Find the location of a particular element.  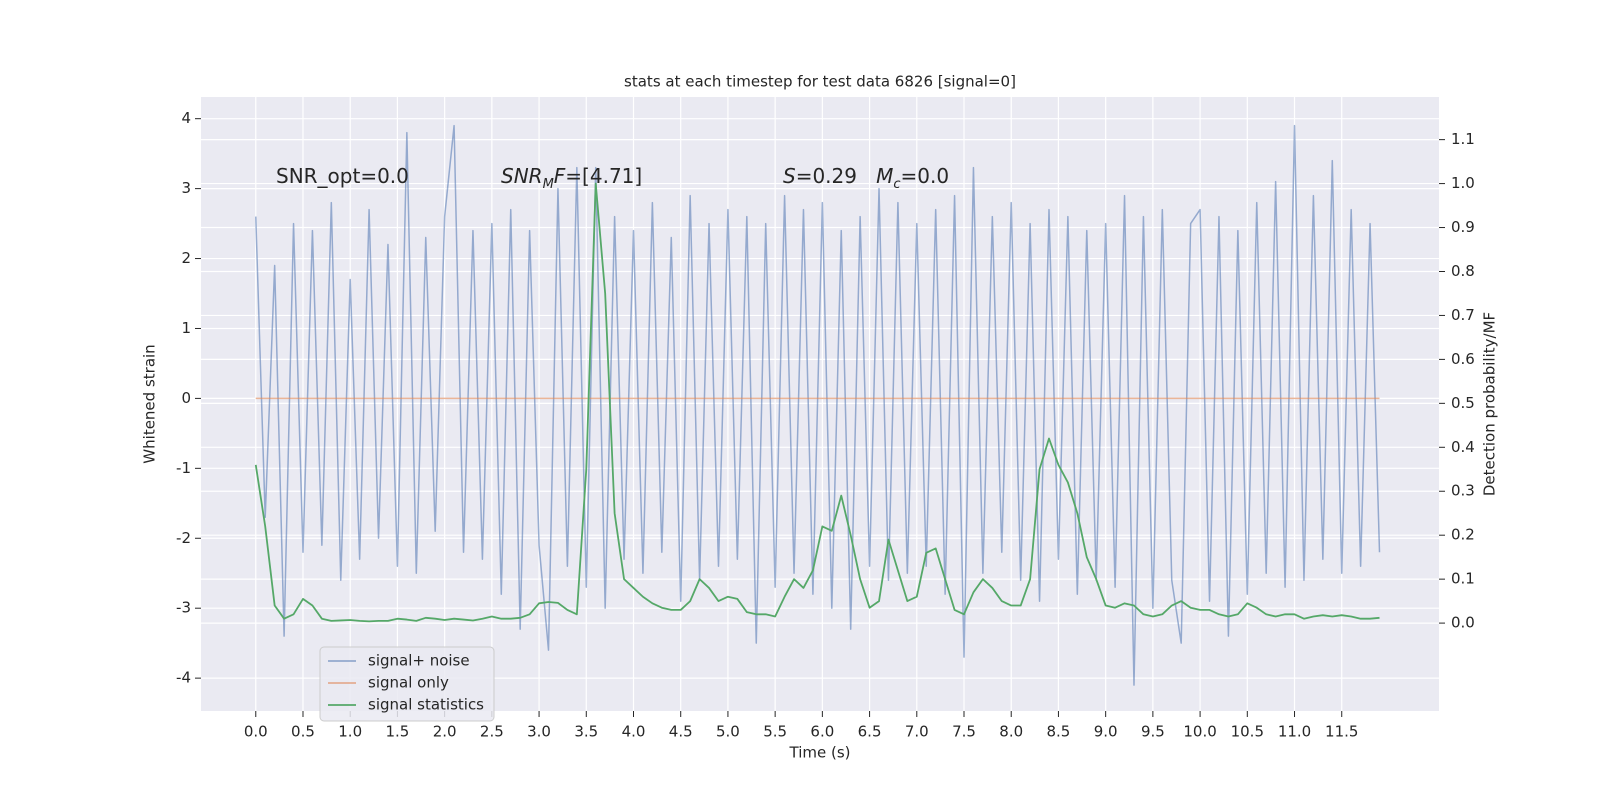

x-tick-label: 7.5 is located at coordinates (964, 732).